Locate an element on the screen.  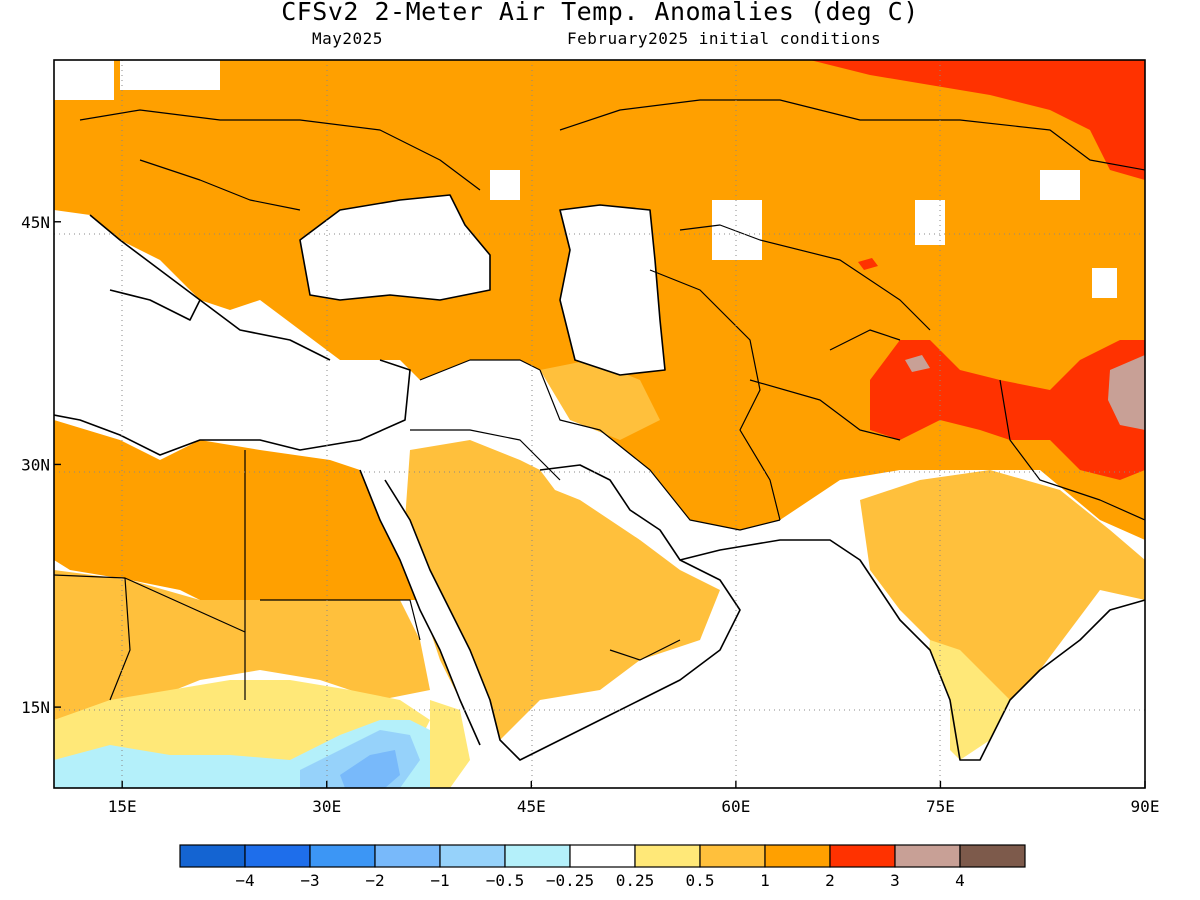
colorbar-label: 0.25 is located at coordinates (635, 880).